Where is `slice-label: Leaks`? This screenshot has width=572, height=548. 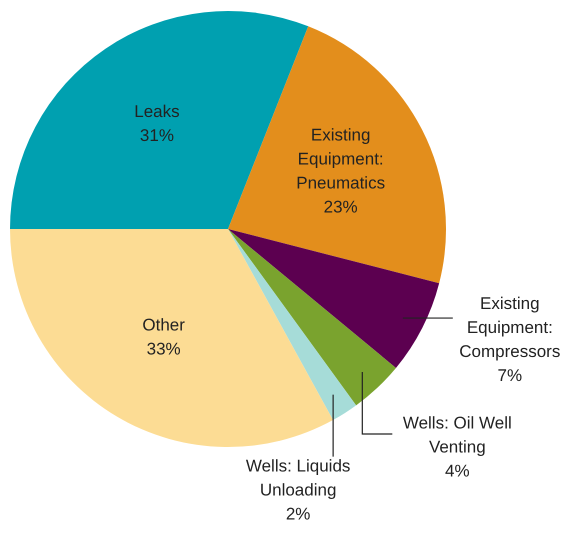
slice-label: Leaks is located at coordinates (157, 112).